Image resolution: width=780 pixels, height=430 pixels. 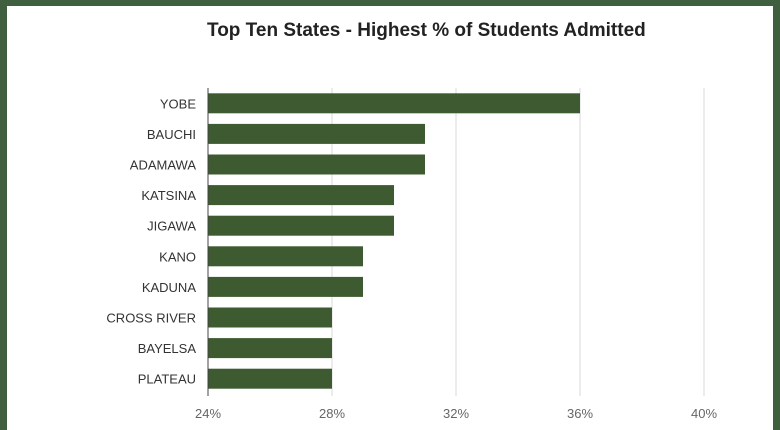 What do you see at coordinates (163, 165) in the screenshot?
I see `category-label: ADAMAWA` at bounding box center [163, 165].